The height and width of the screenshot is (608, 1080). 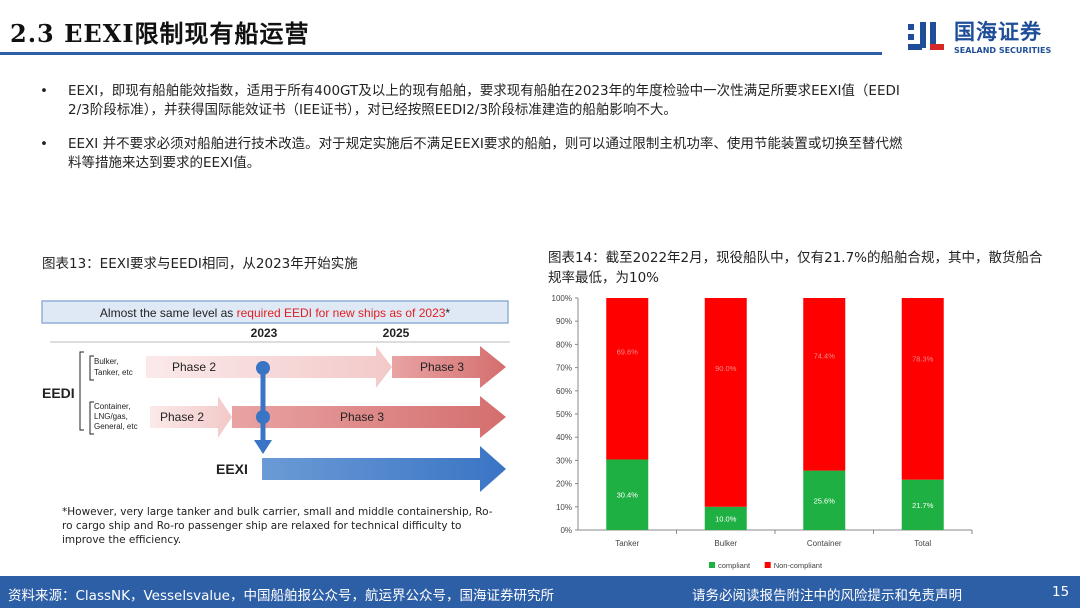 What do you see at coordinates (922, 543) in the screenshot?
I see `x-tick-label: Total` at bounding box center [922, 543].